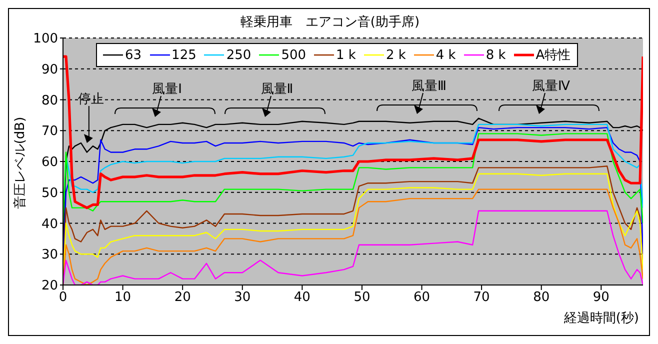  What do you see at coordinates (49, 255) in the screenshot?
I see `y-tick-label: 30` at bounding box center [49, 255].